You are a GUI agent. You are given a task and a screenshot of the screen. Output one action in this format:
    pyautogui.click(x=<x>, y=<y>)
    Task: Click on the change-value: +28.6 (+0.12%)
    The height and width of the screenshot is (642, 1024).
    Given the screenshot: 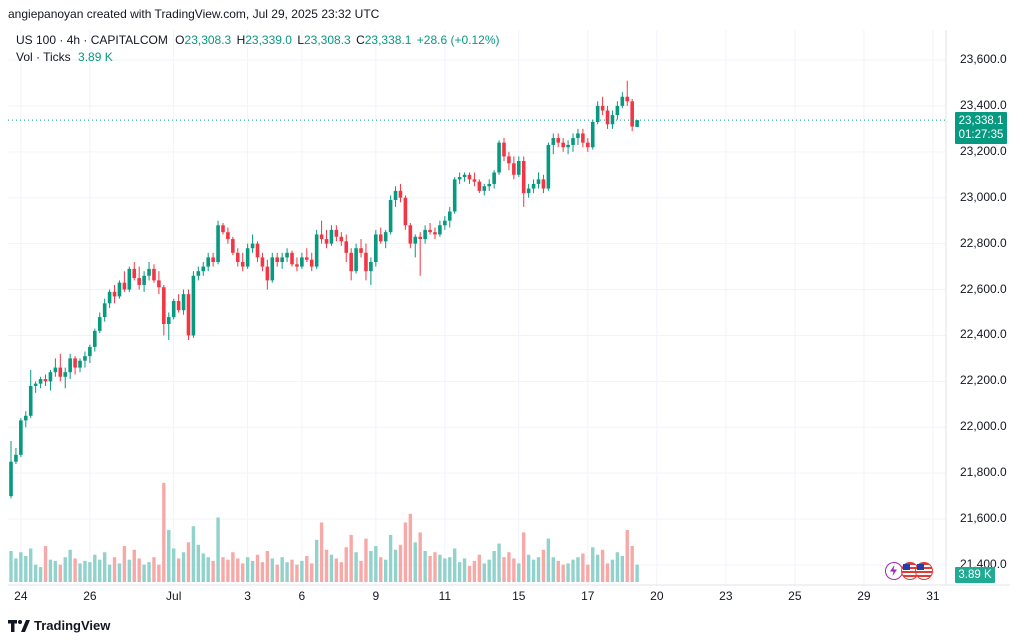 What is the action you would take?
    pyautogui.click(x=458, y=40)
    